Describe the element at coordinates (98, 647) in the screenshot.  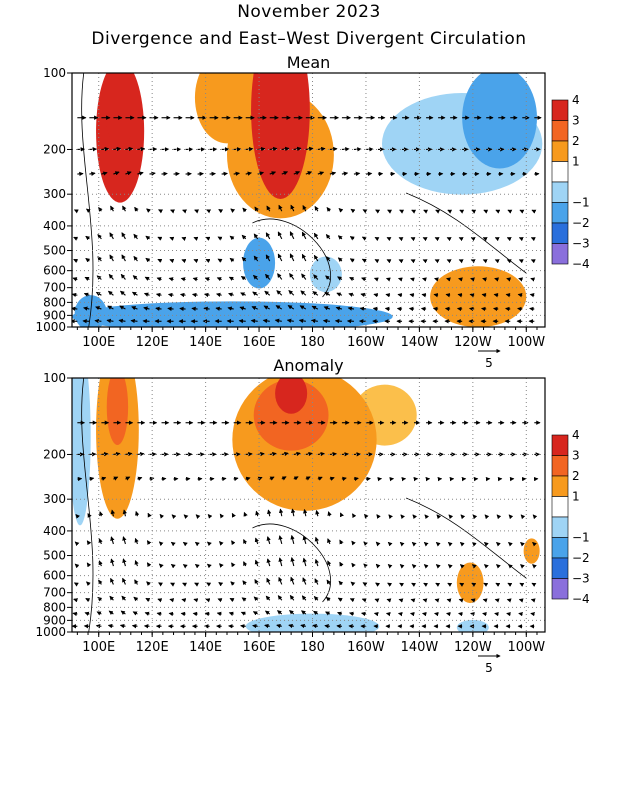
I see `x-tick-label: 100E` at that location.